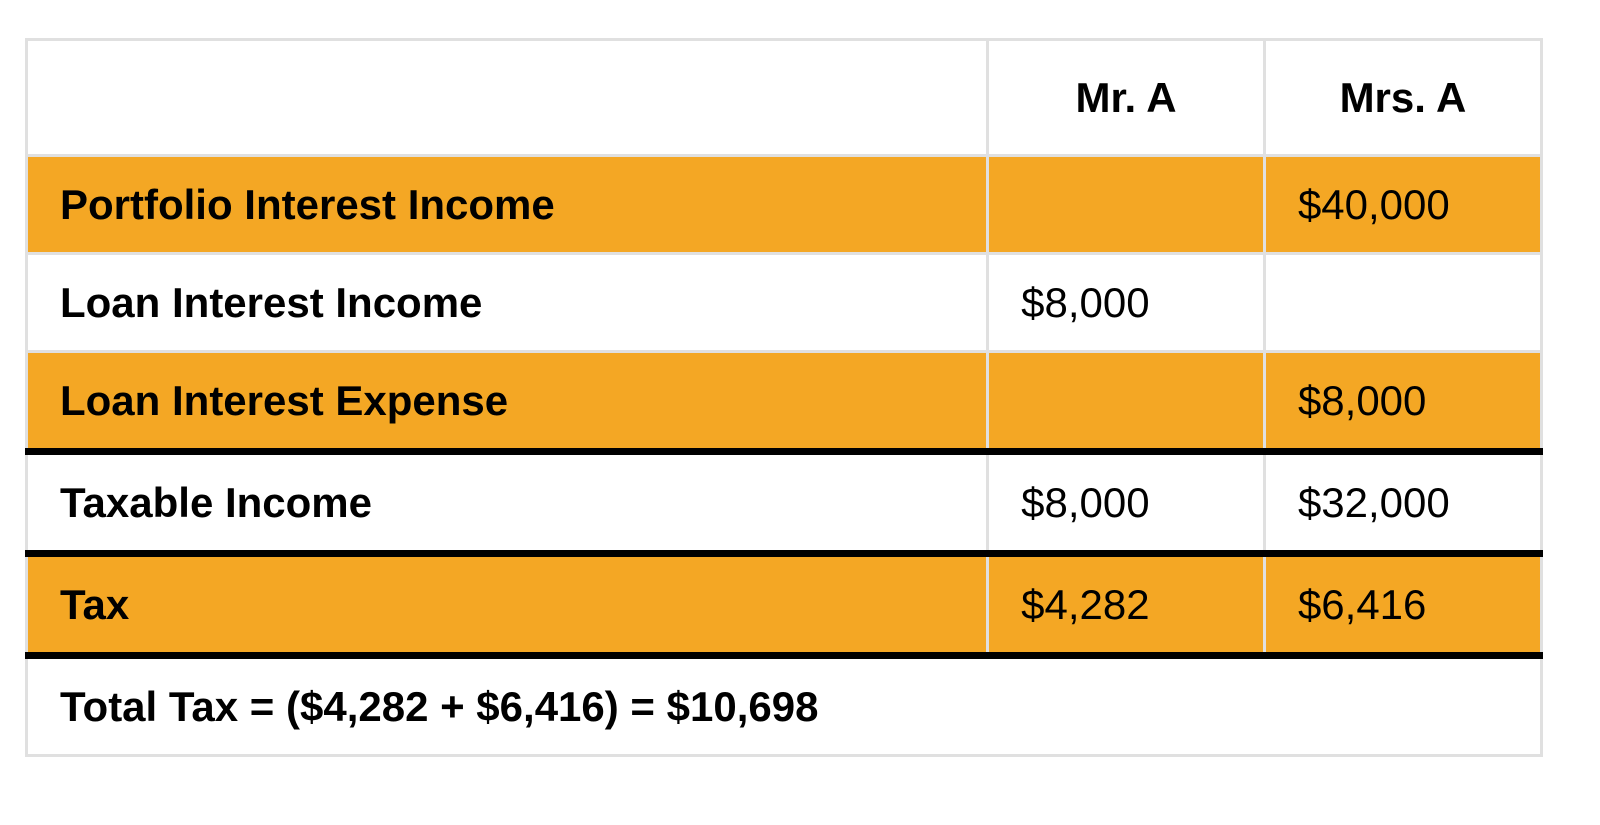  I want to click on table-row: Tax $4,282 $6,416, so click(784, 603).